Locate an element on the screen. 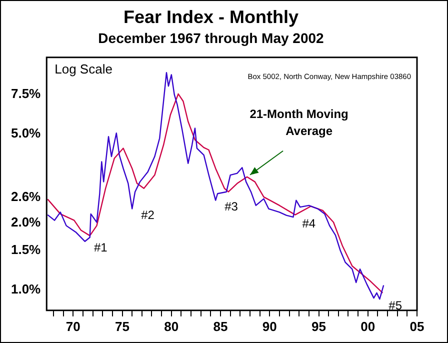  y-tick-label: 2.0% is located at coordinates (26, 222).